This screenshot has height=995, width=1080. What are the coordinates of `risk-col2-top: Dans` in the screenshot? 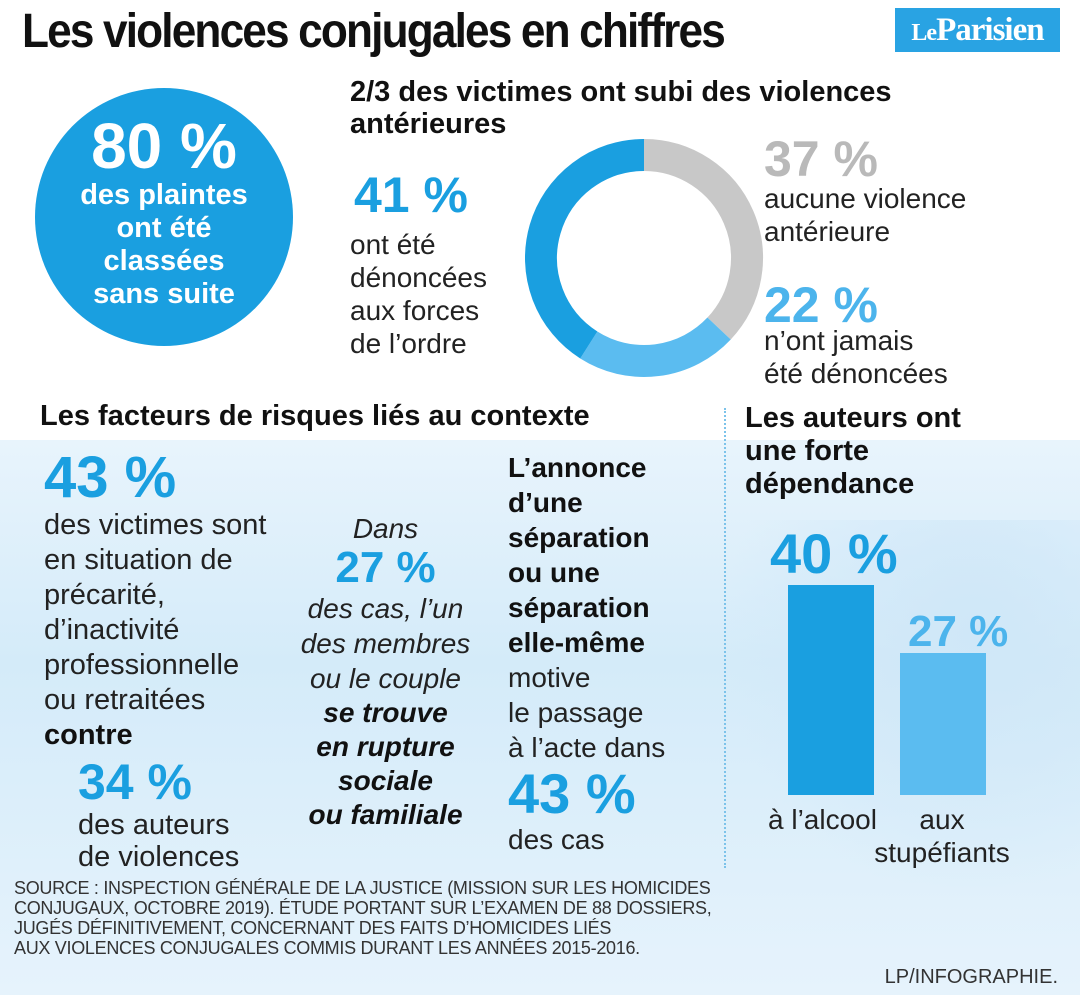 It's located at (385, 528).